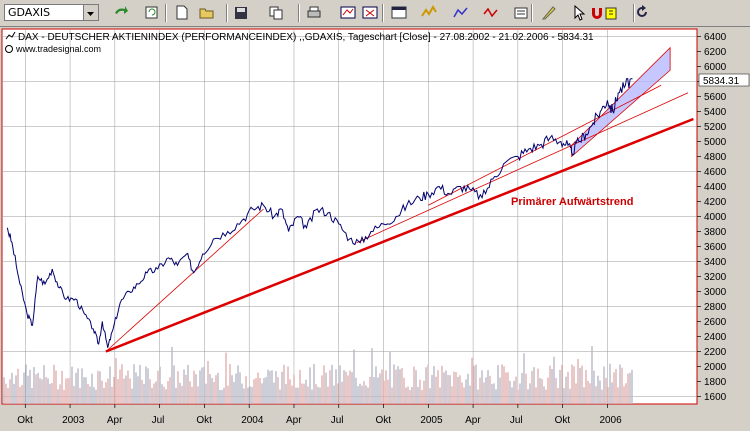 The image size is (750, 431). What do you see at coordinates (715, 142) in the screenshot?
I see `y-tick-label: 5000` at bounding box center [715, 142].